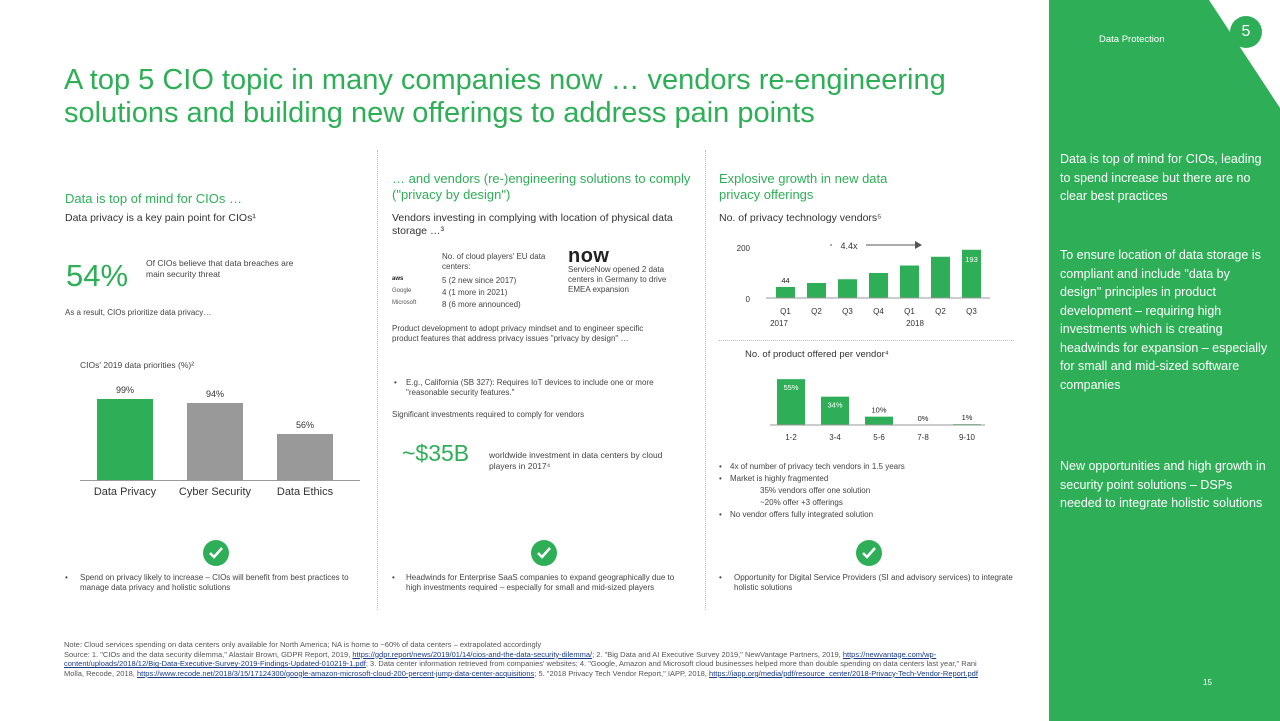 This screenshot has height=721, width=1280. I want to click on cio-stat-value: 54%, so click(97, 275).